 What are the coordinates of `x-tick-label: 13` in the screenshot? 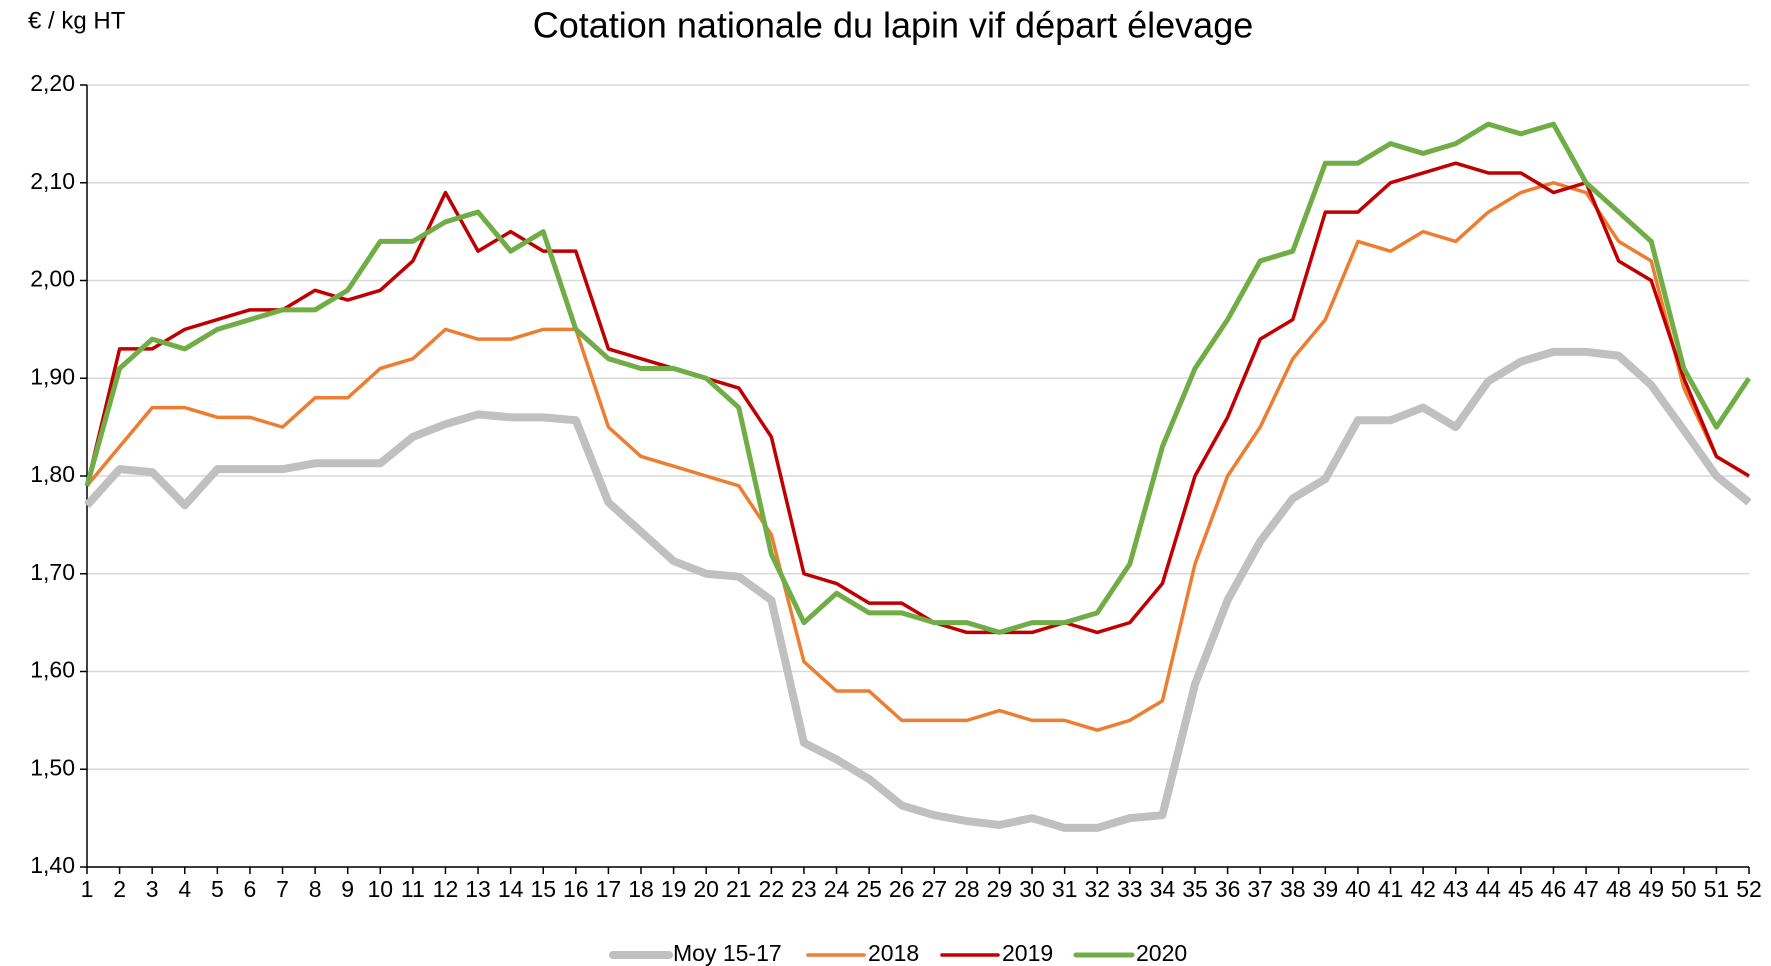 It's located at (478, 889).